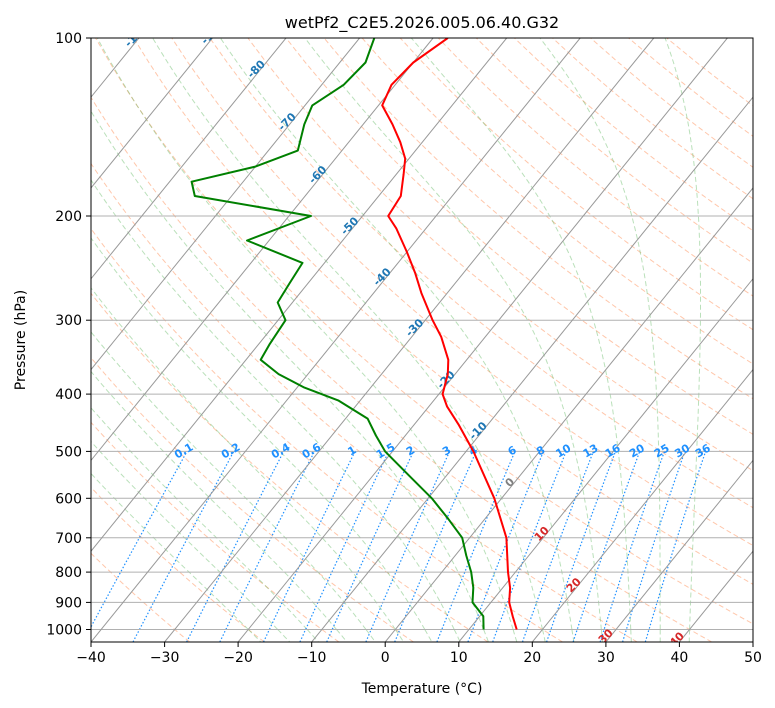 The height and width of the screenshot is (708, 775). What do you see at coordinates (449, 334) in the screenshot?
I see `temperature-profile-line` at bounding box center [449, 334].